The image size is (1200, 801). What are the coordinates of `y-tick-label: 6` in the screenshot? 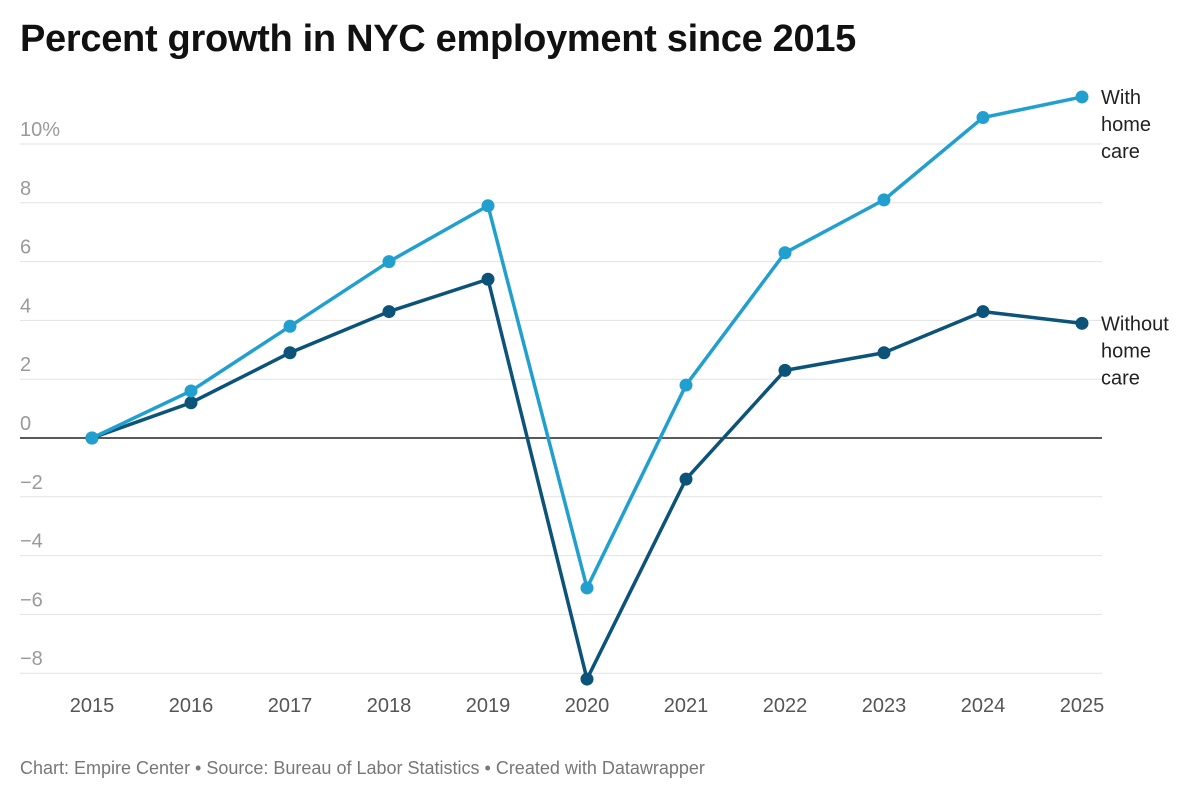 It's located at (25, 248).